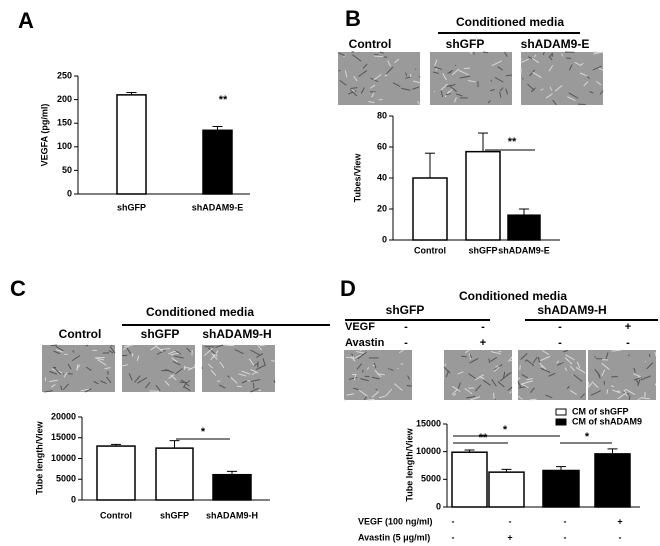 Image resolution: width=660 pixels, height=546 pixels. I want to click on group-label: shGFP, so click(405, 310).